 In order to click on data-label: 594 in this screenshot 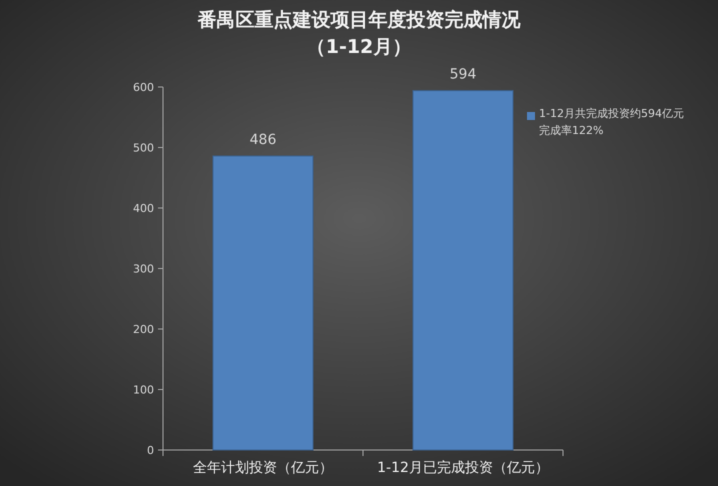, I will do `click(463, 74)`.